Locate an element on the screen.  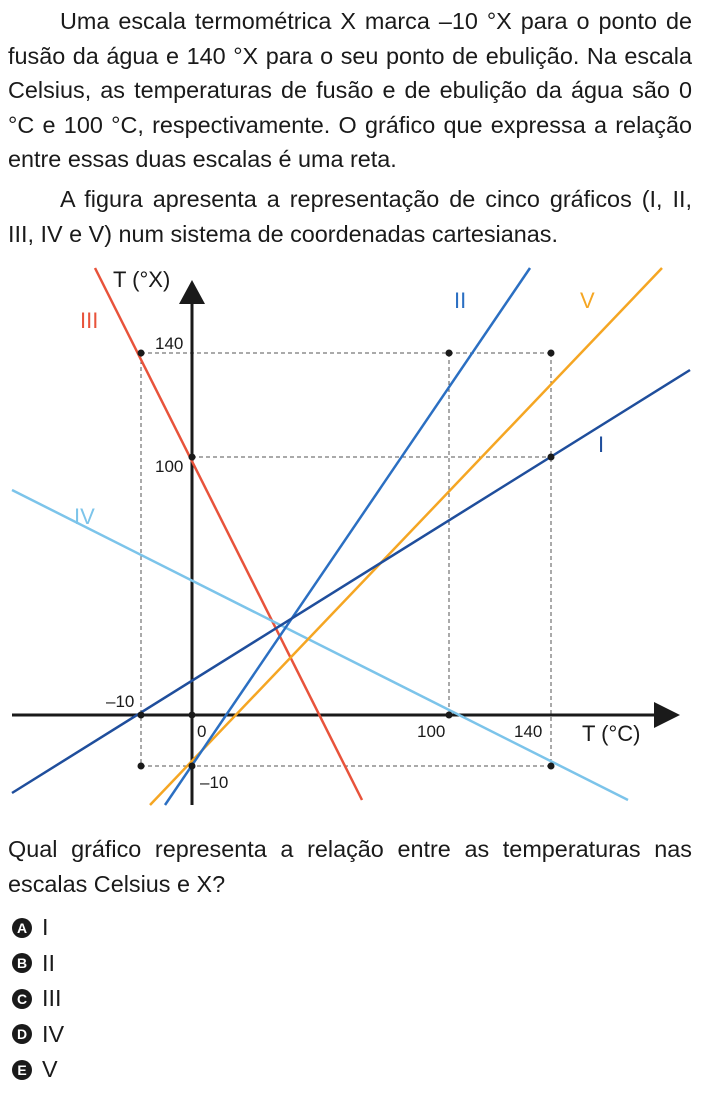
option: B II is located at coordinates (38, 964).